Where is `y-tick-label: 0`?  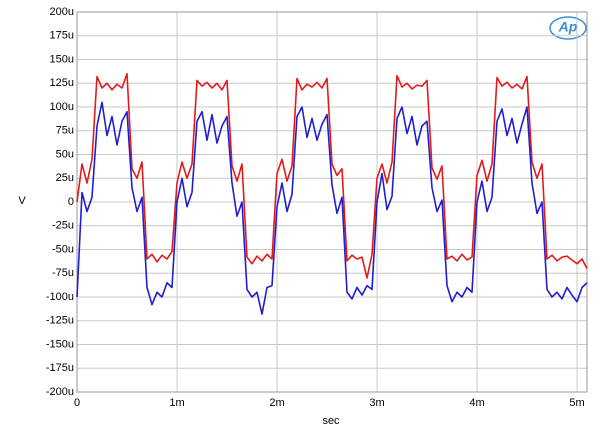 y-tick-label: 0 is located at coordinates (71, 202).